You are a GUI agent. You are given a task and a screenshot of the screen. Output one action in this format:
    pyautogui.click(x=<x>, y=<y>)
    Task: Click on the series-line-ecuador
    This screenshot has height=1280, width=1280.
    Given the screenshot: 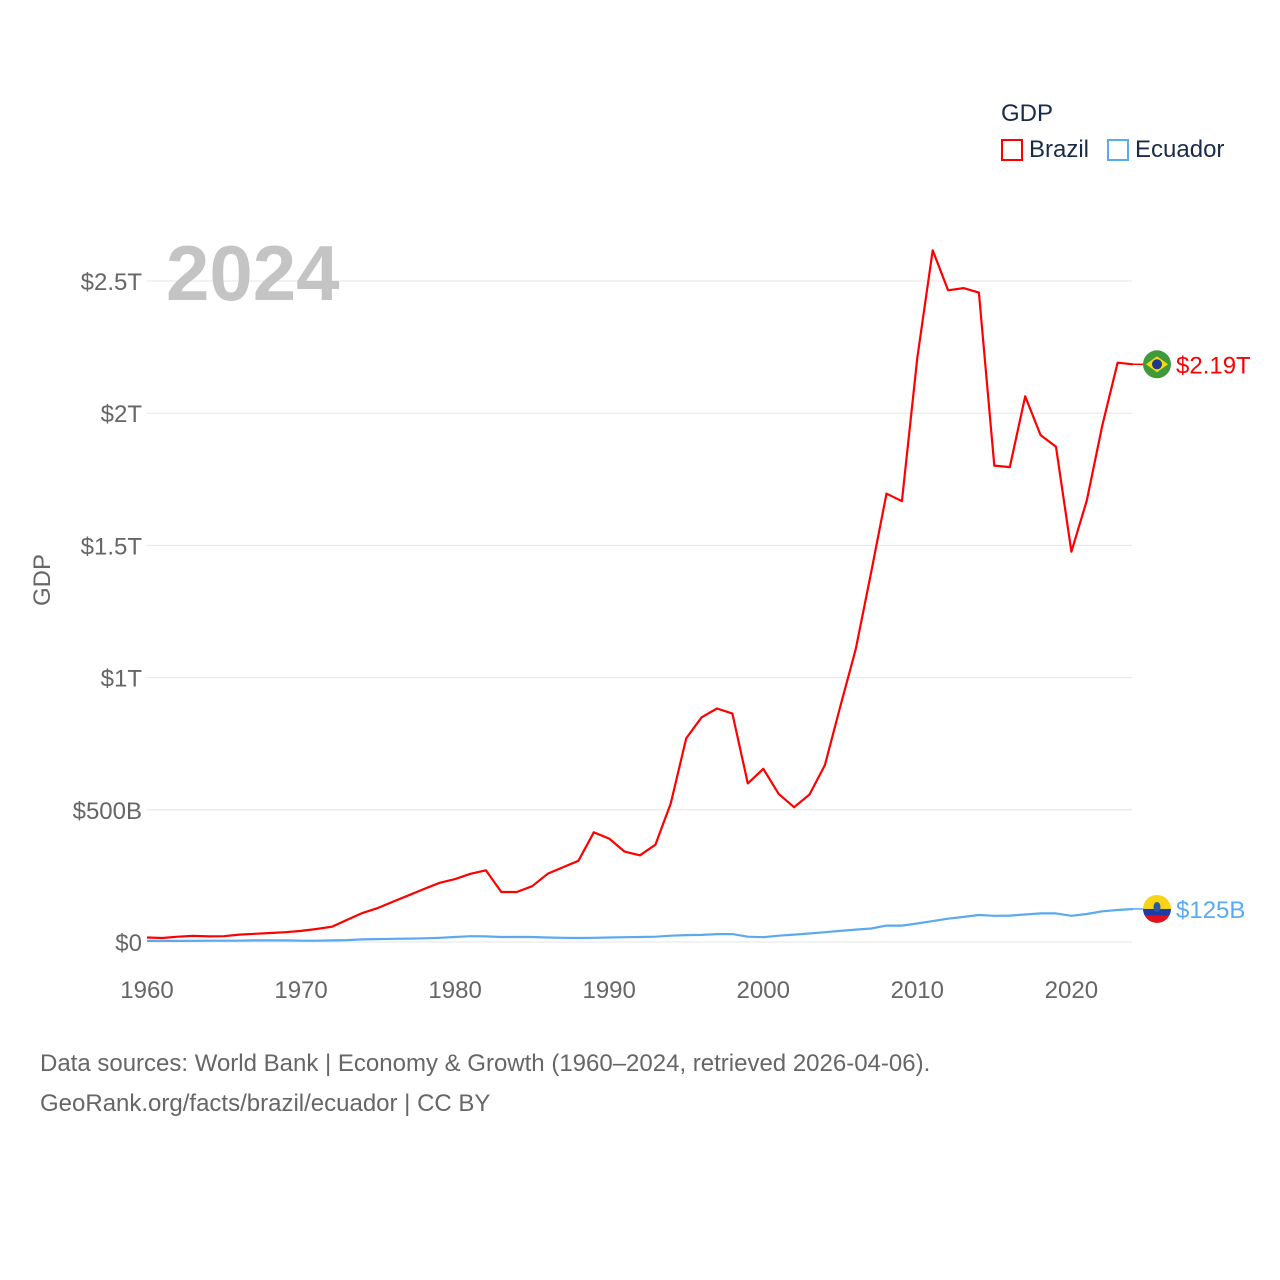 What is the action you would take?
    pyautogui.click(x=640, y=925)
    